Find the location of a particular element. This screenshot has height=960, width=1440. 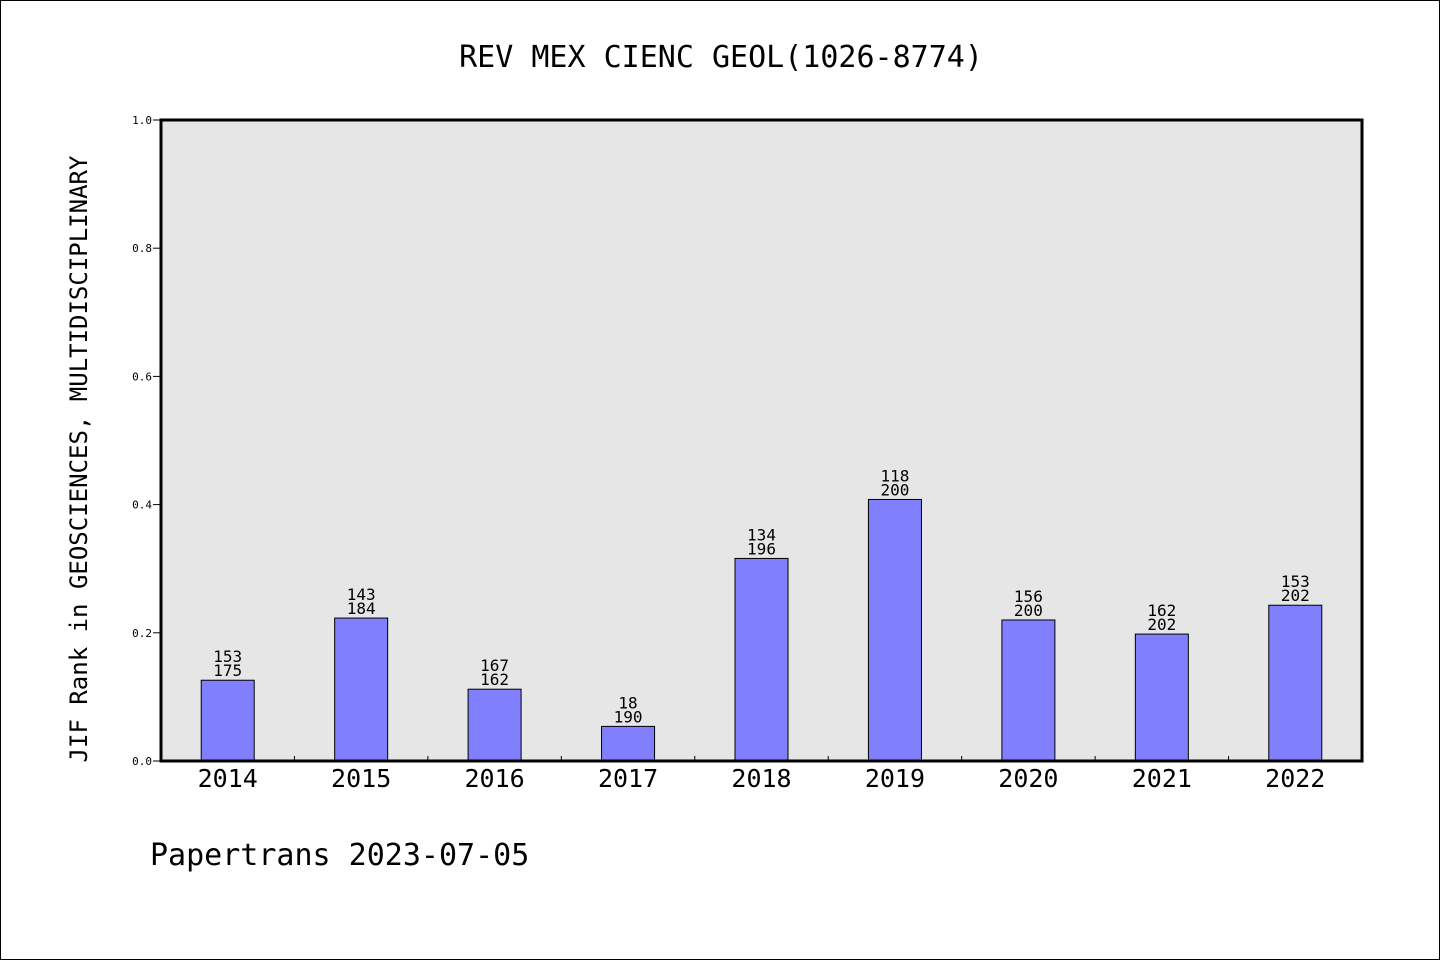

x-axis: 2014 2015 2016 2017 2018 2019 2020 2021 2022 is located at coordinates (761, 774).